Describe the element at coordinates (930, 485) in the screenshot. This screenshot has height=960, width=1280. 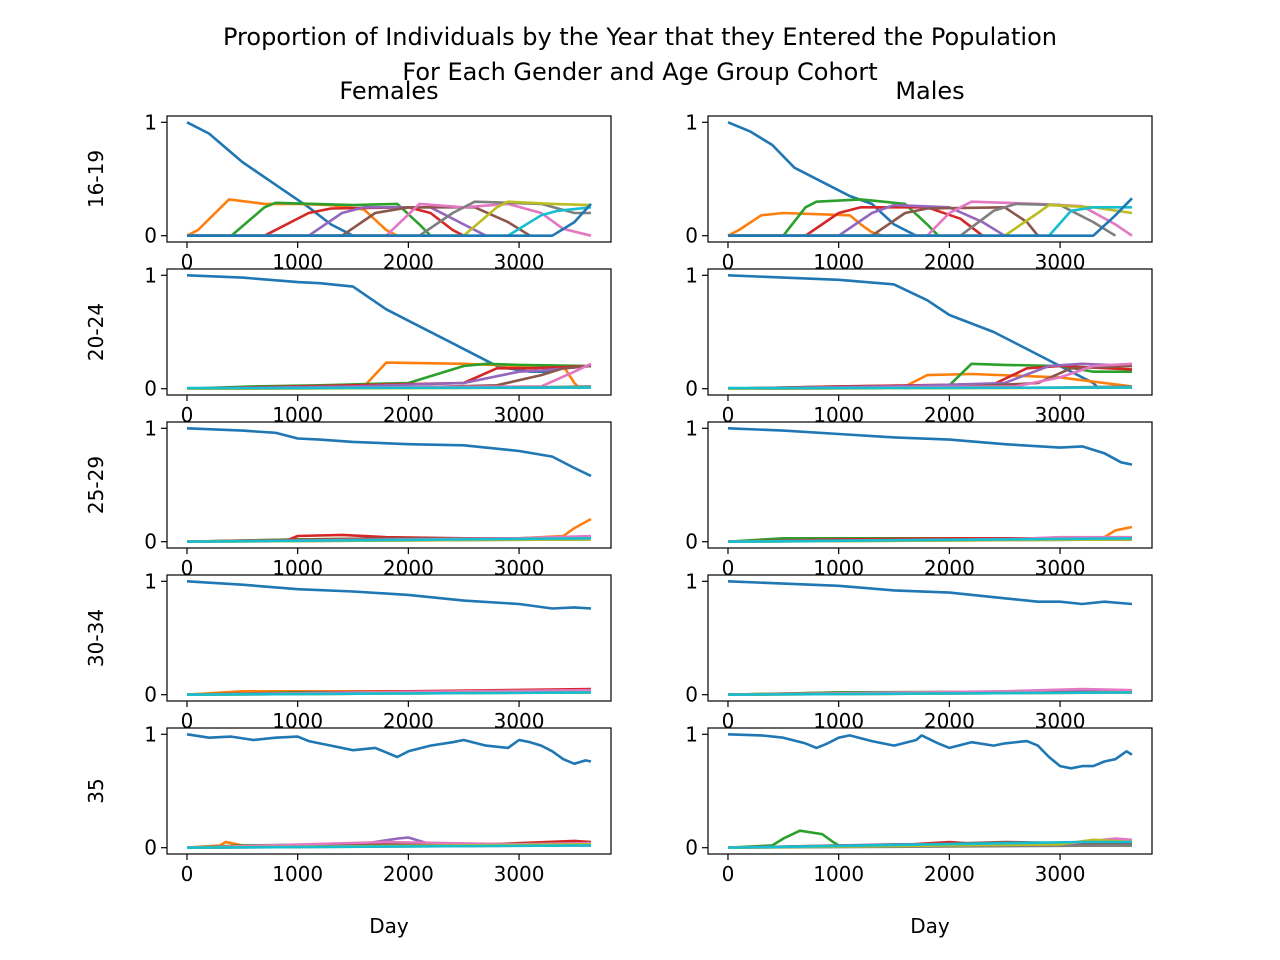
I see `panel-males-25-29-frame` at that location.